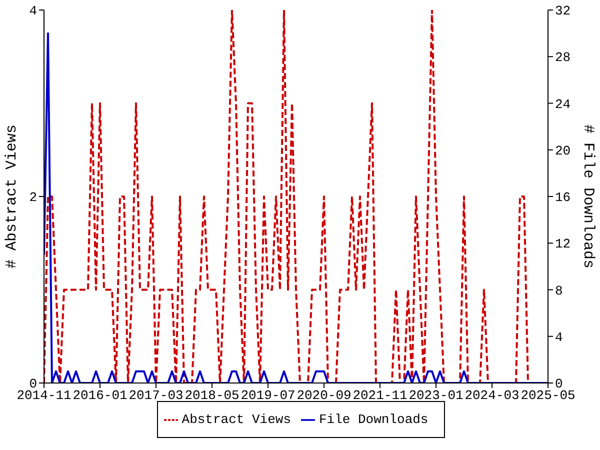  Describe the element at coordinates (373, 419) in the screenshot. I see `legend-label: File Downloads` at that location.